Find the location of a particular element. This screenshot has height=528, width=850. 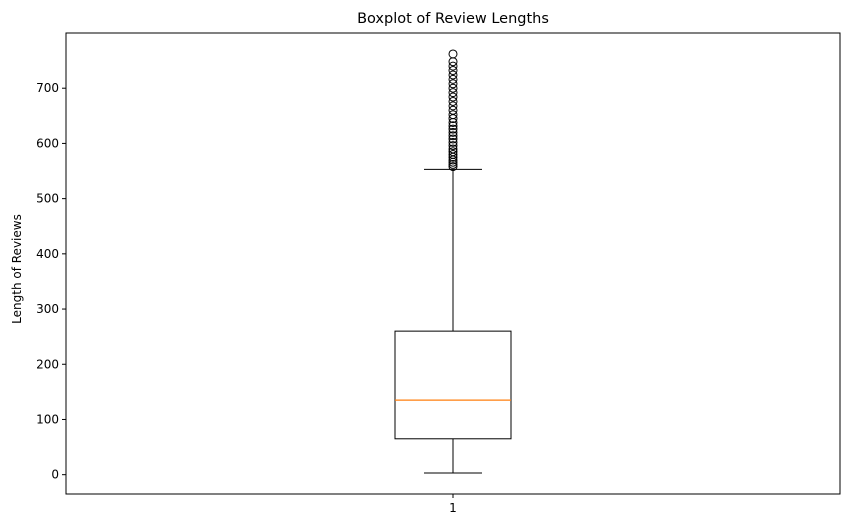

y-tick-label: 0 is located at coordinates (55, 475).